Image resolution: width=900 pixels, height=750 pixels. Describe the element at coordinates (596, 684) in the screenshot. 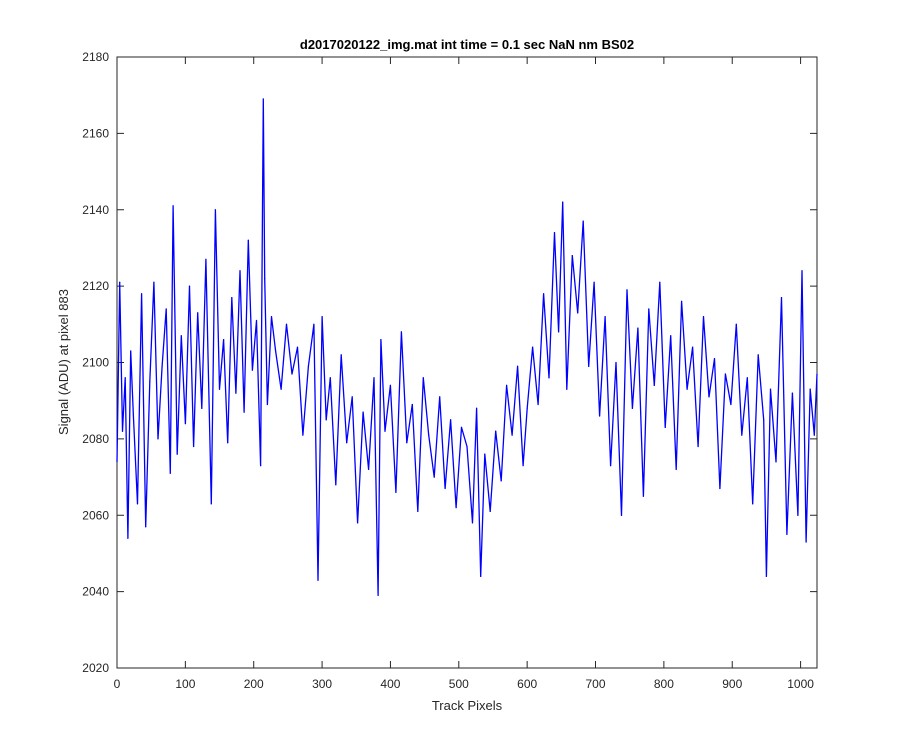

I see `x-tick-label: 700` at that location.